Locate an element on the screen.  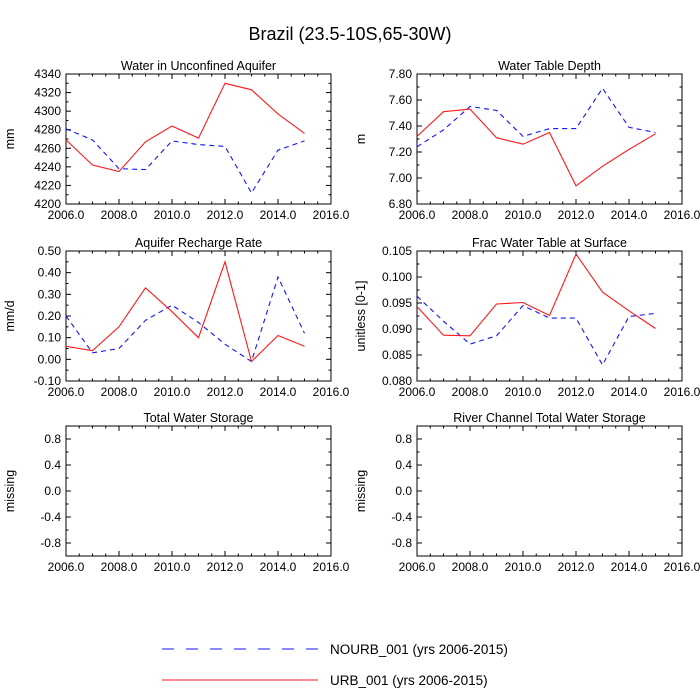
y-tick-label: 4320 is located at coordinates (47, 93).